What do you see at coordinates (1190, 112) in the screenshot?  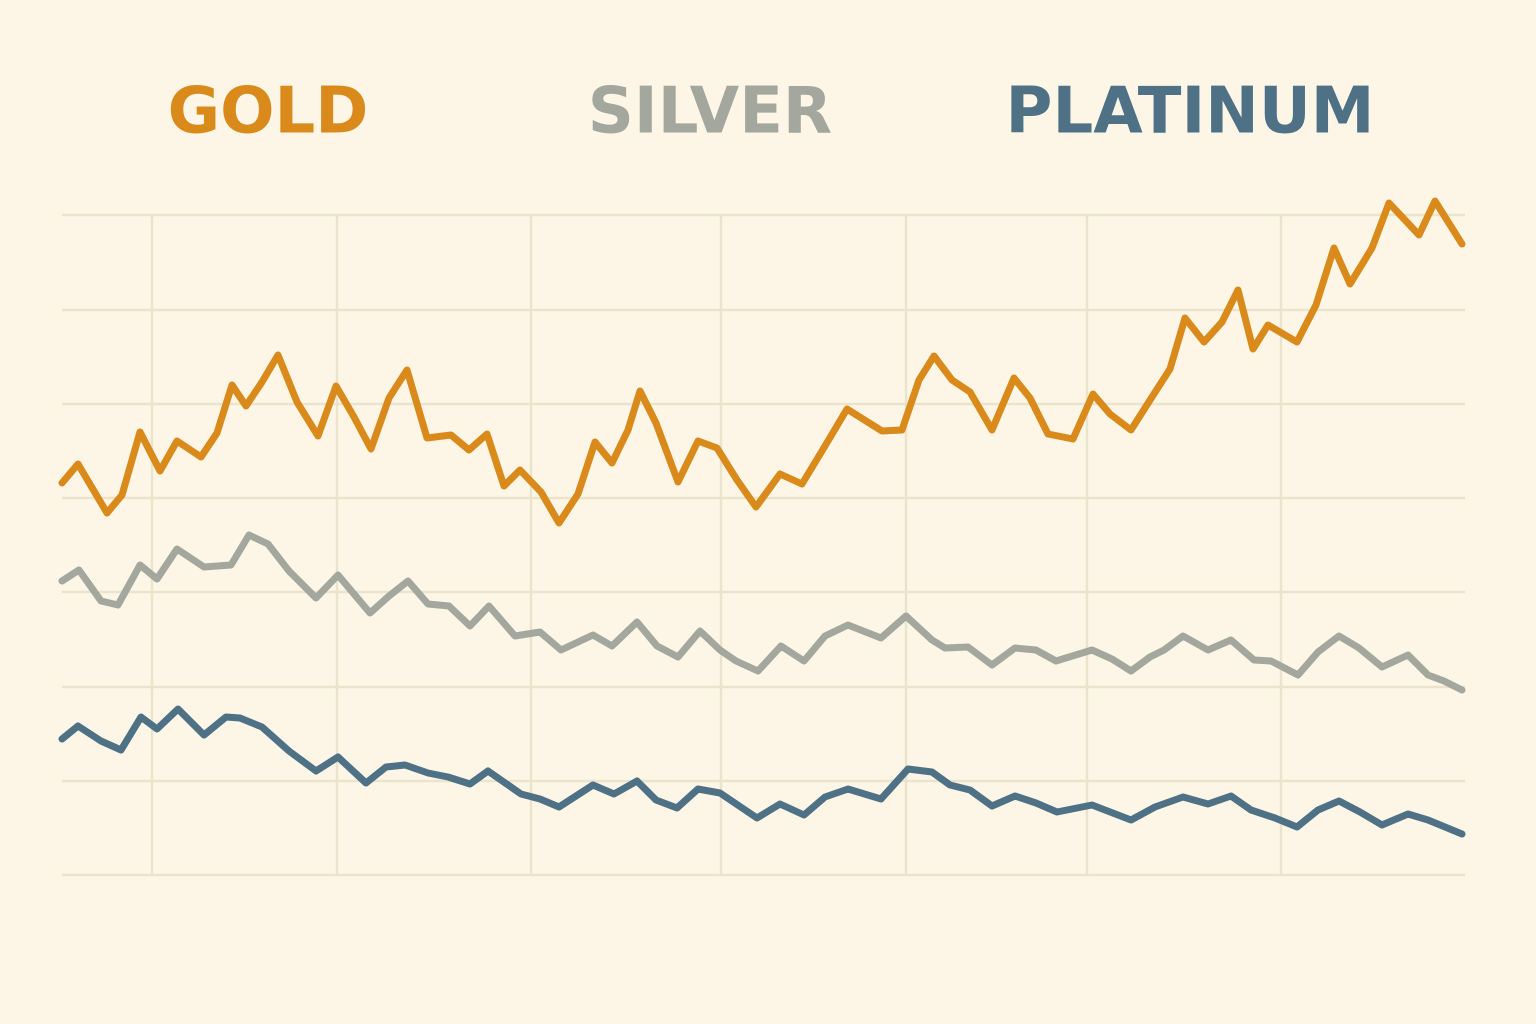 I see `legend-label: PLATINUM` at bounding box center [1190, 112].